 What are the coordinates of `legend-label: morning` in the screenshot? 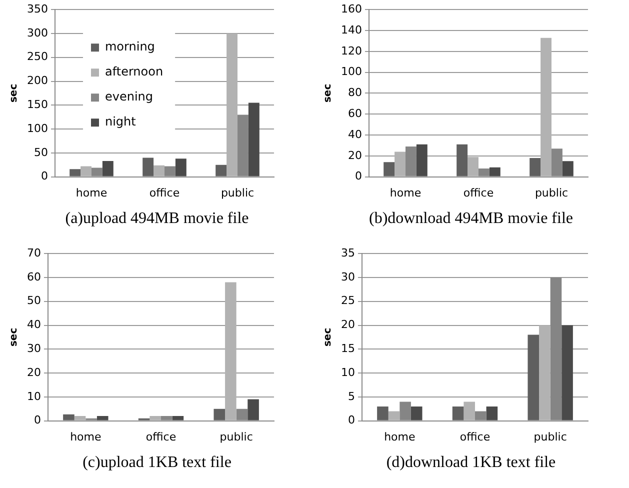 It's located at (129, 47).